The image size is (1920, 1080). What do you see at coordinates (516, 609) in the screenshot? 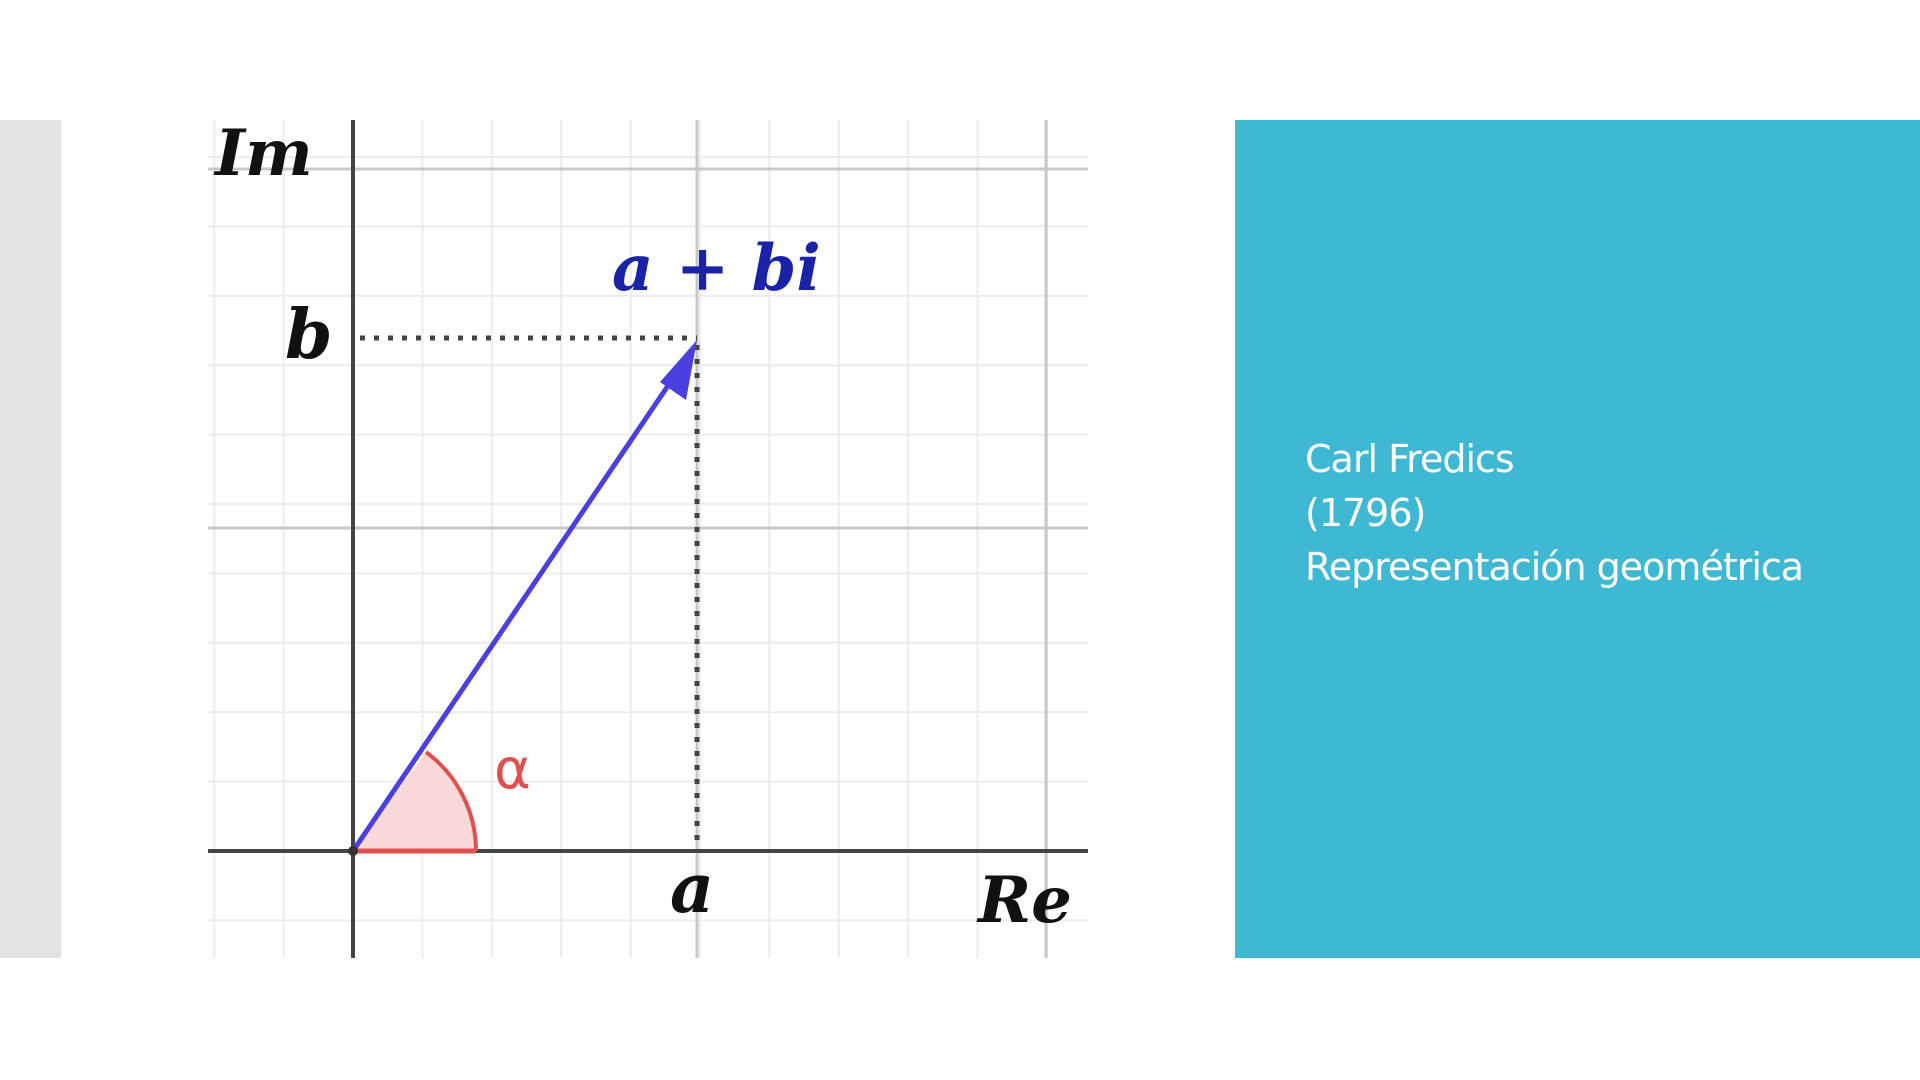
I see `complex-vector` at bounding box center [516, 609].